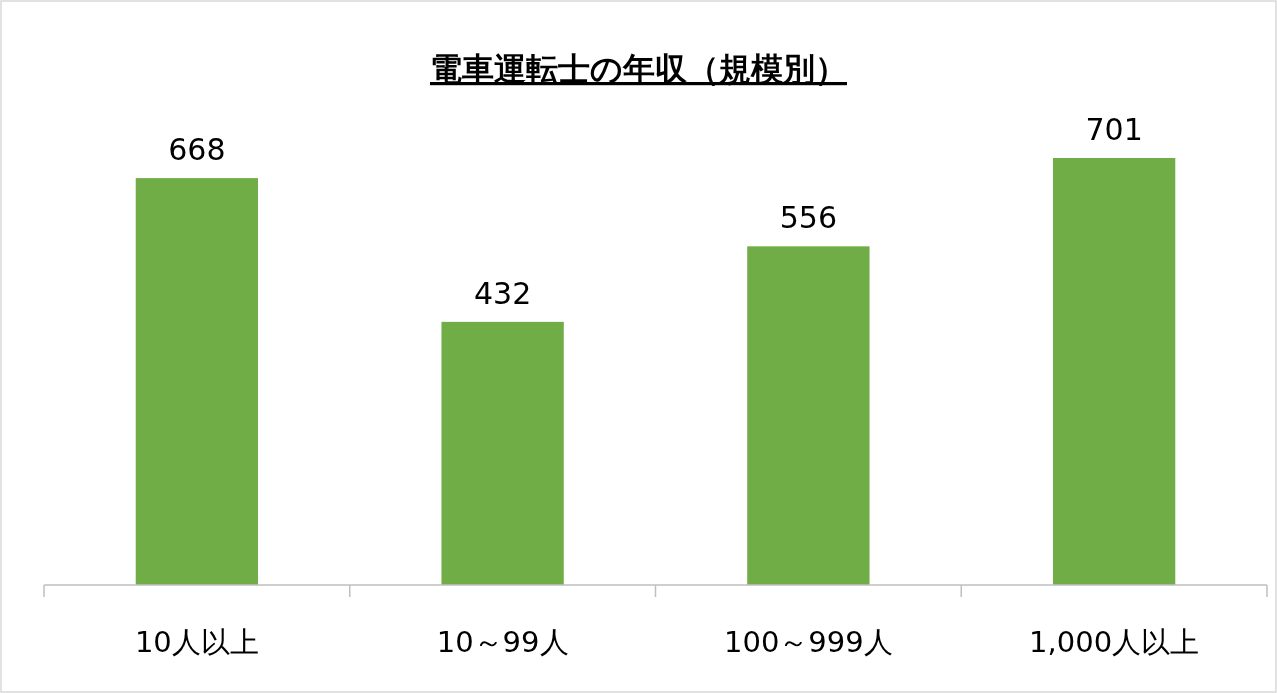  What do you see at coordinates (808, 642) in the screenshot?
I see `x-tick-label: 100～999人` at bounding box center [808, 642].